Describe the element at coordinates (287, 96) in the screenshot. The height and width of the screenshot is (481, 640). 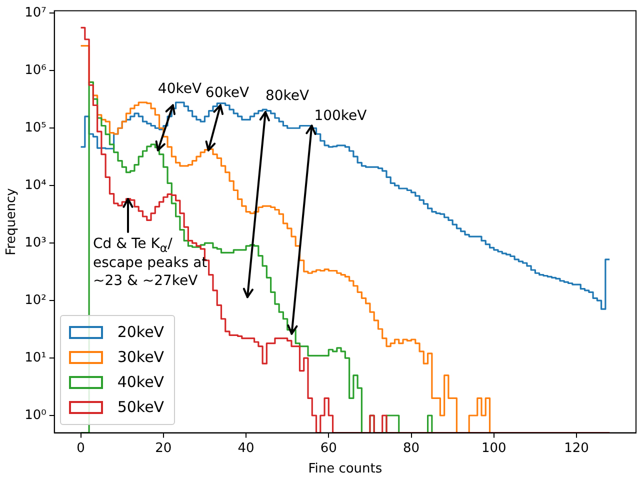
I see `annotation: 80keV` at that location.